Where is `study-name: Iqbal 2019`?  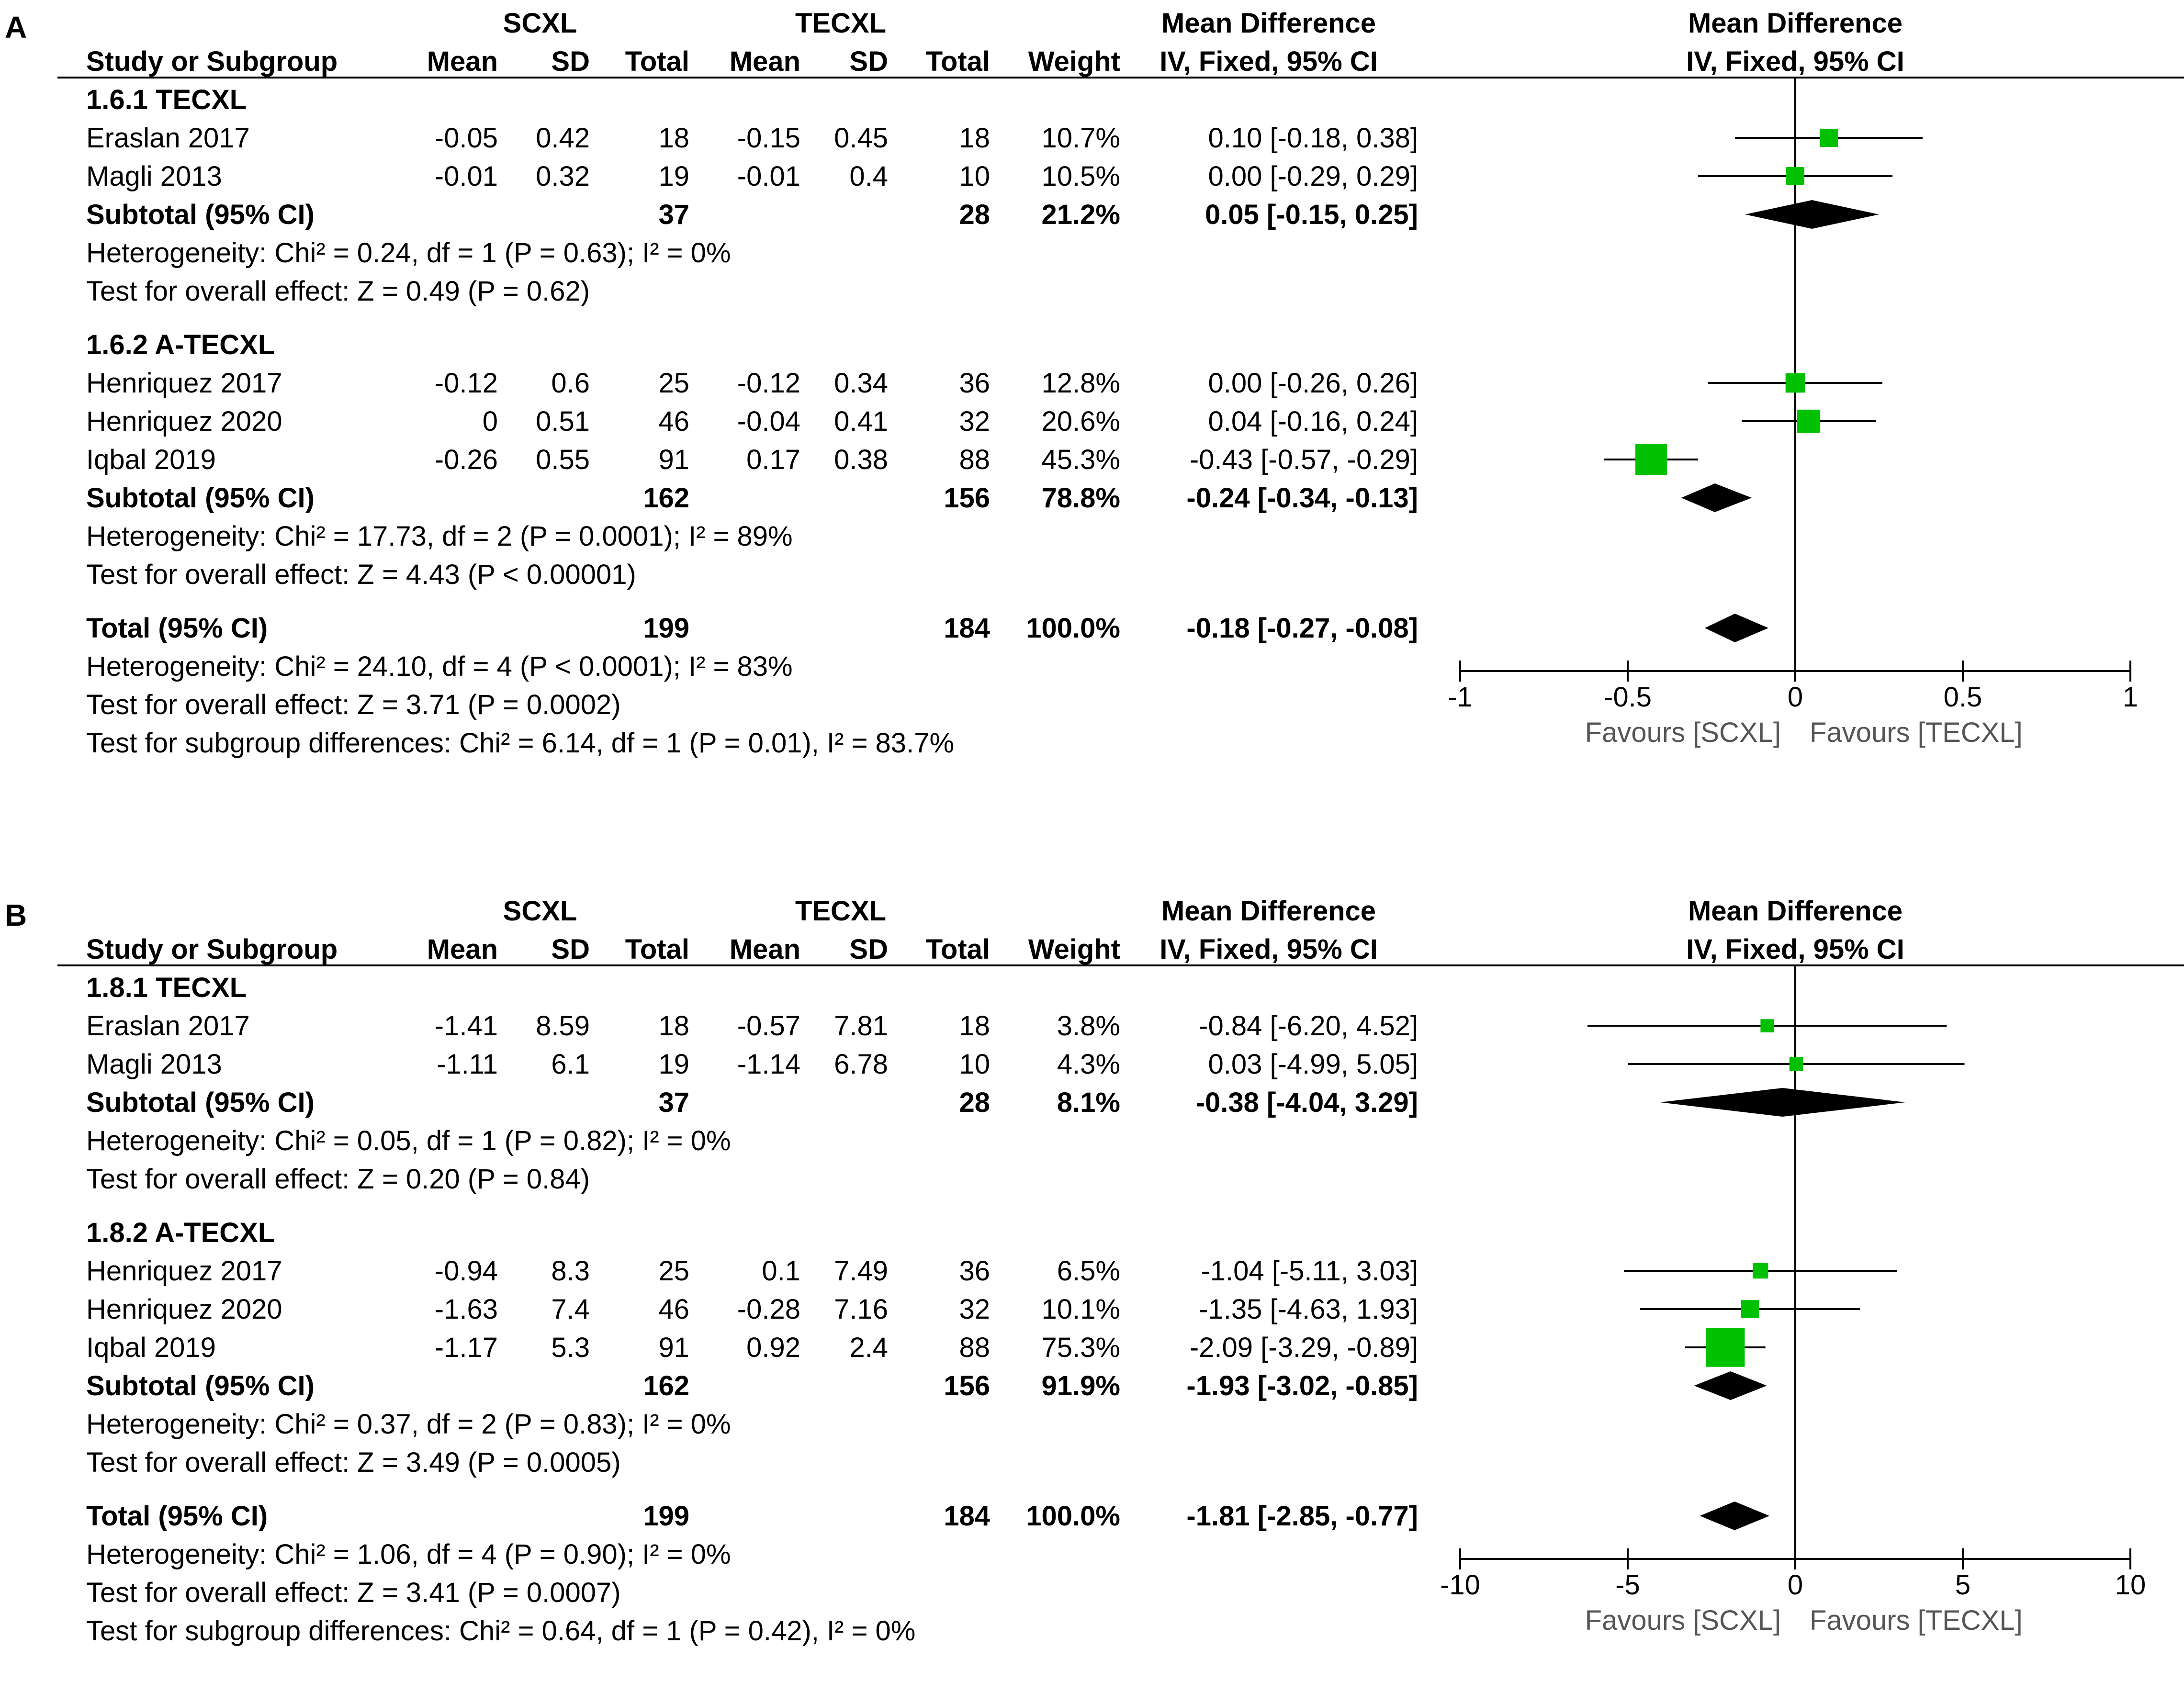 study-name: Iqbal 2019 is located at coordinates (151, 1347).